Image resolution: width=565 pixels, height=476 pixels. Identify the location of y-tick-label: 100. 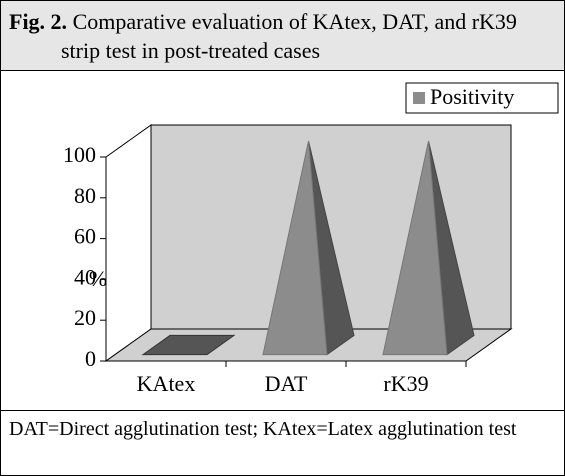
(79, 154).